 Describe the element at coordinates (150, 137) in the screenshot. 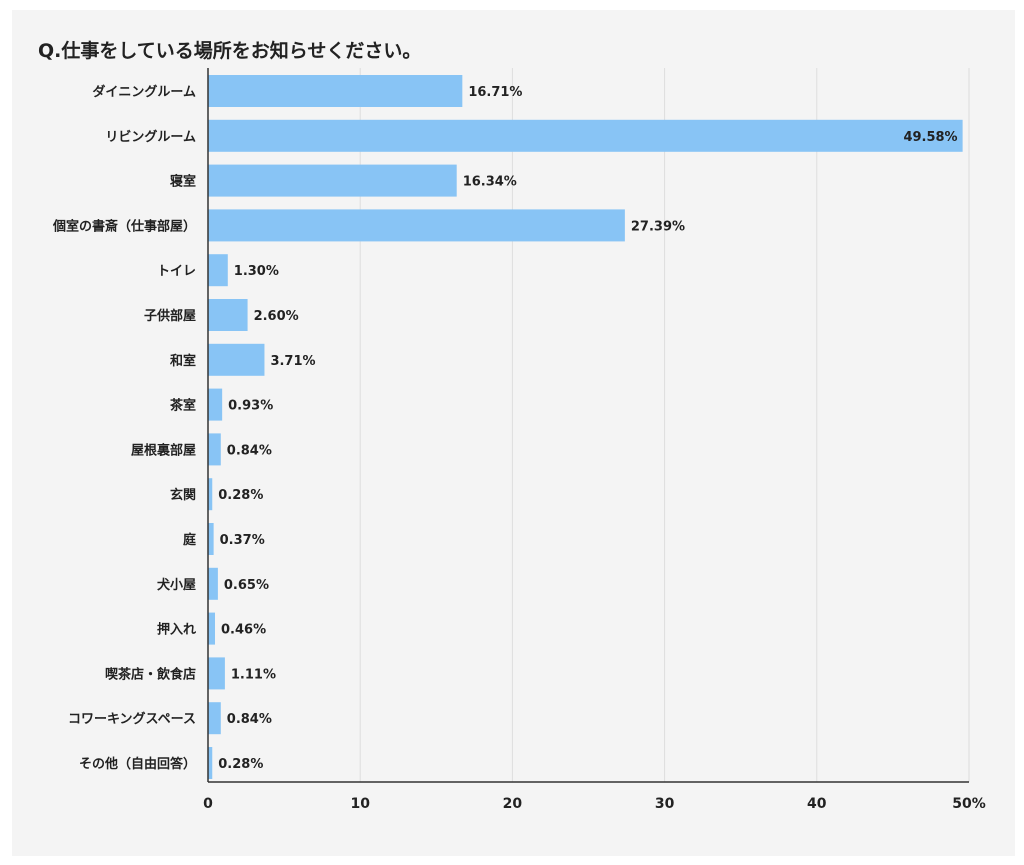

I see `category-label: リビングルーム` at that location.